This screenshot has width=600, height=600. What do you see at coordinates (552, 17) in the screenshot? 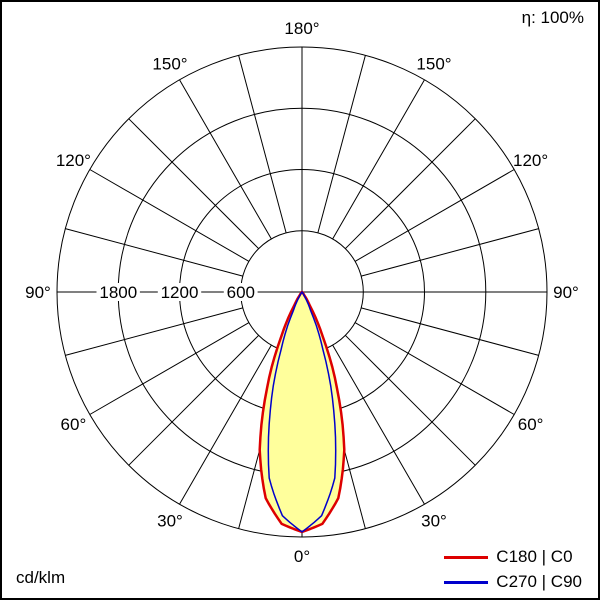
I see `efficiency-label: η: 100%` at bounding box center [552, 17].